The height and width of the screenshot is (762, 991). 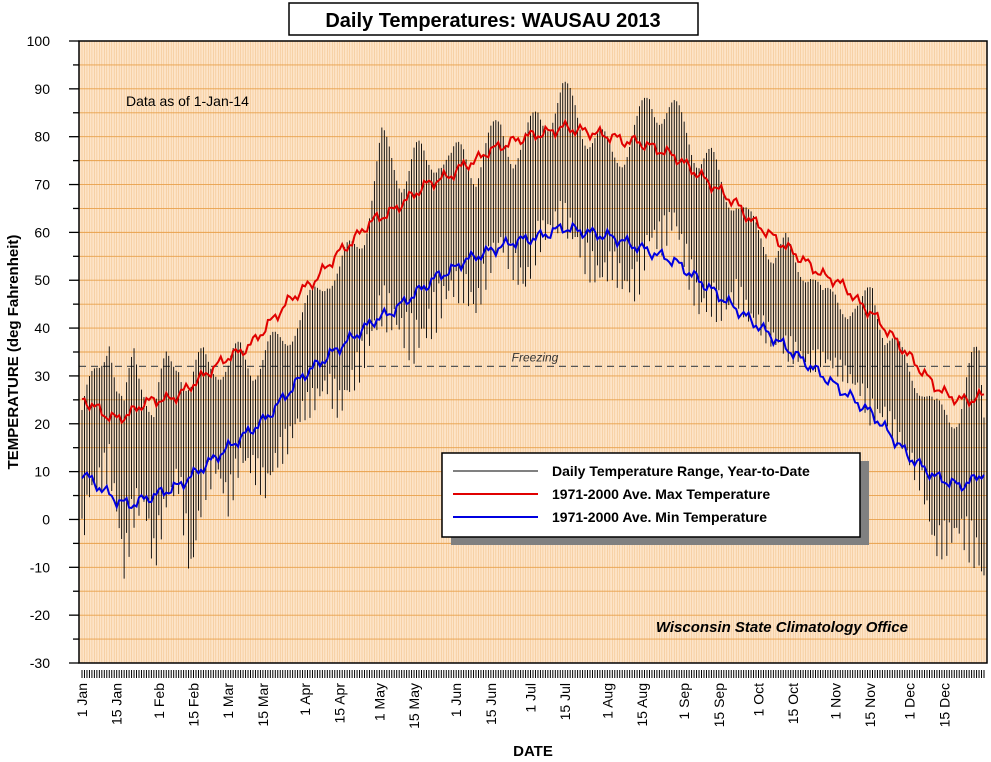 I want to click on x-tick-label: 1 Jul, so click(x=531, y=698).